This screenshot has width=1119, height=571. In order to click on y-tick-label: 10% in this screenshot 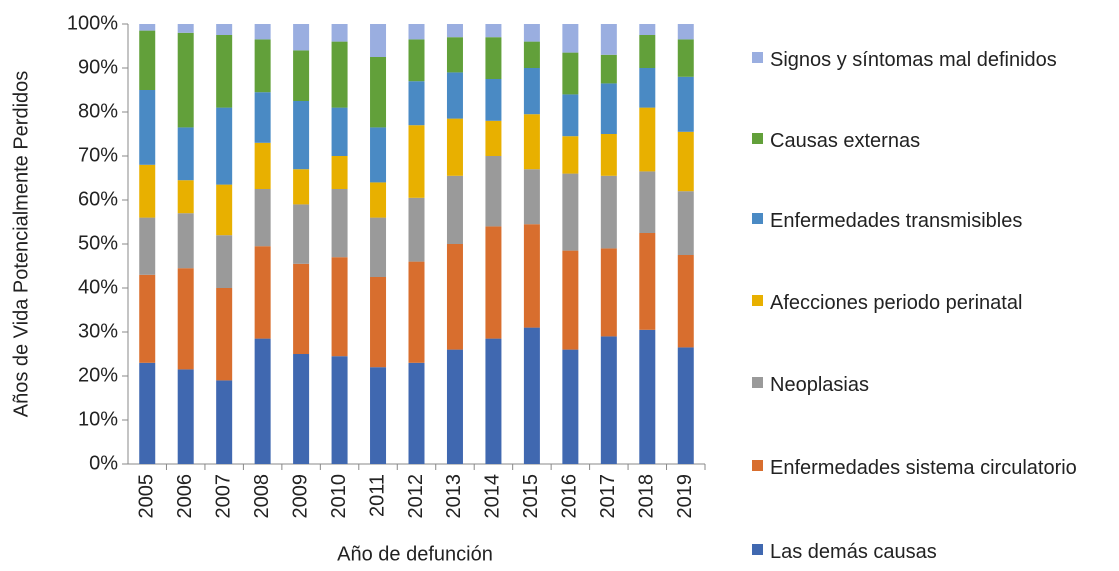, I will do `click(98, 419)`.